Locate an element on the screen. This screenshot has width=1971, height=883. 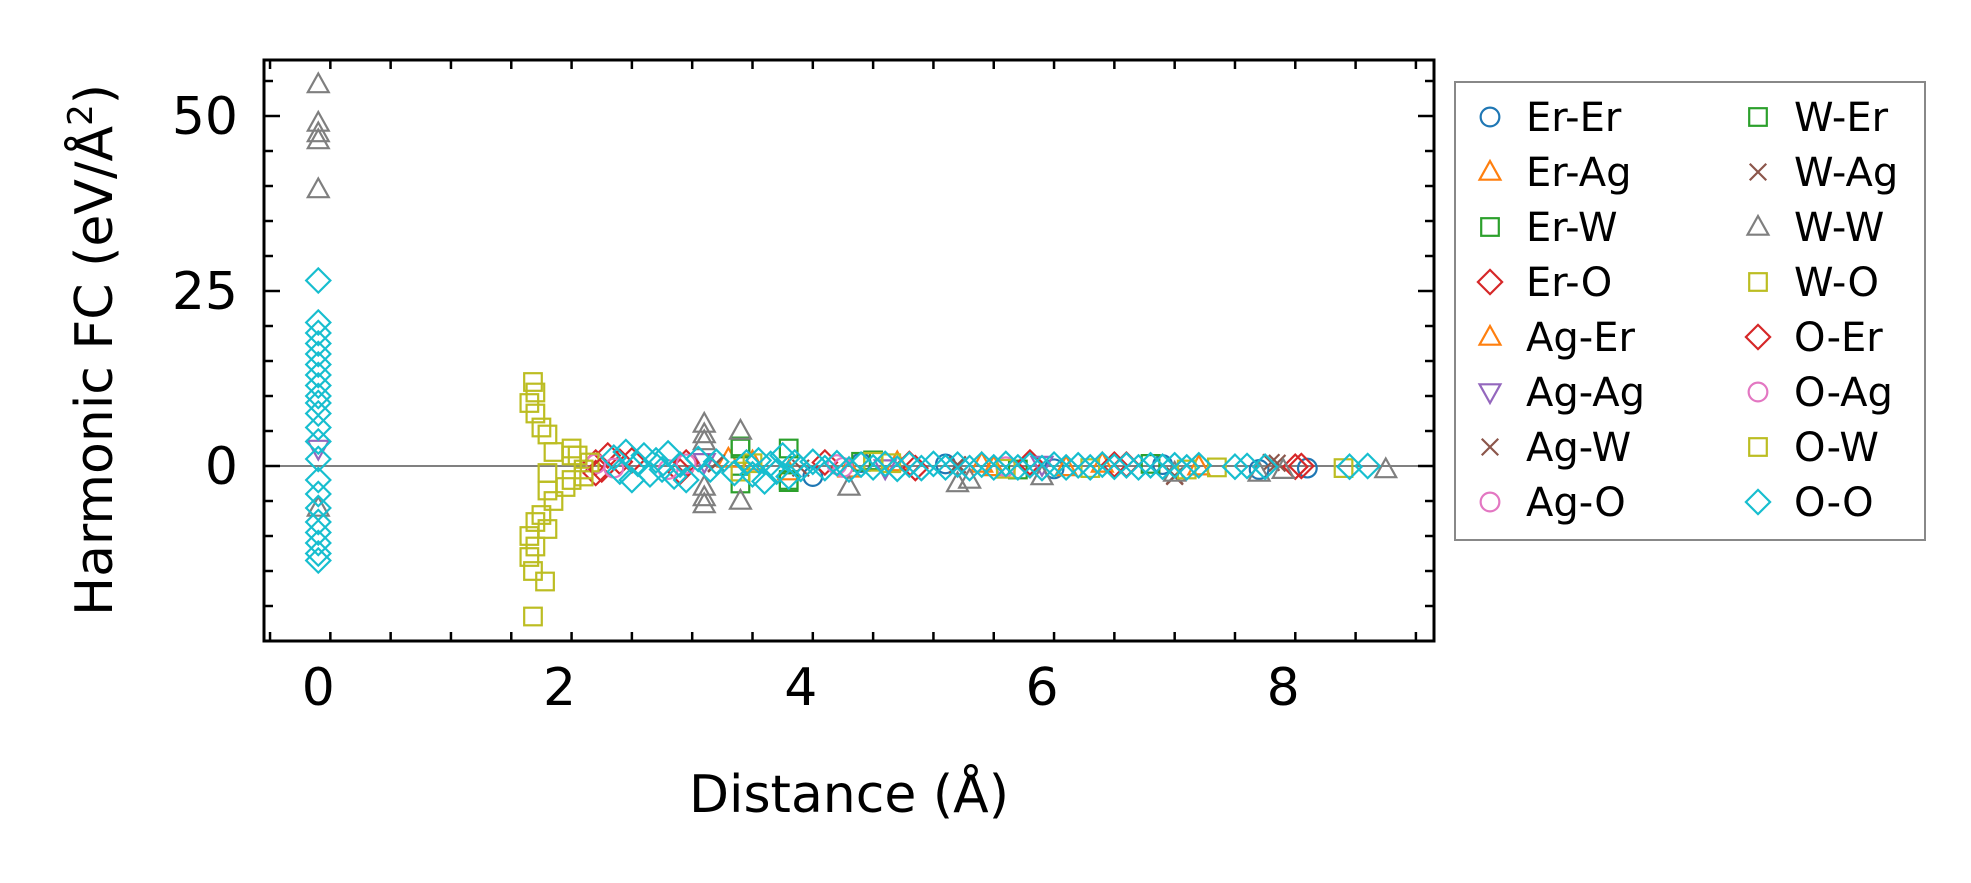
series-w-o is located at coordinates (936, 499).